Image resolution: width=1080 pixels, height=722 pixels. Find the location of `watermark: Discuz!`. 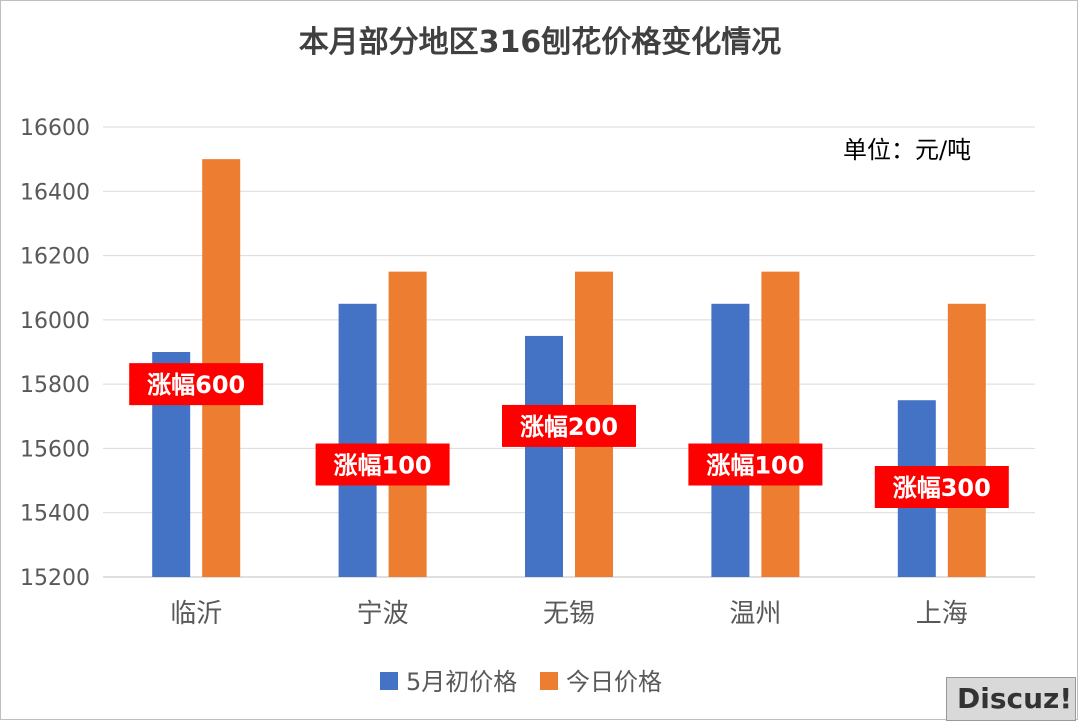

watermark: Discuz! is located at coordinates (1011, 699).